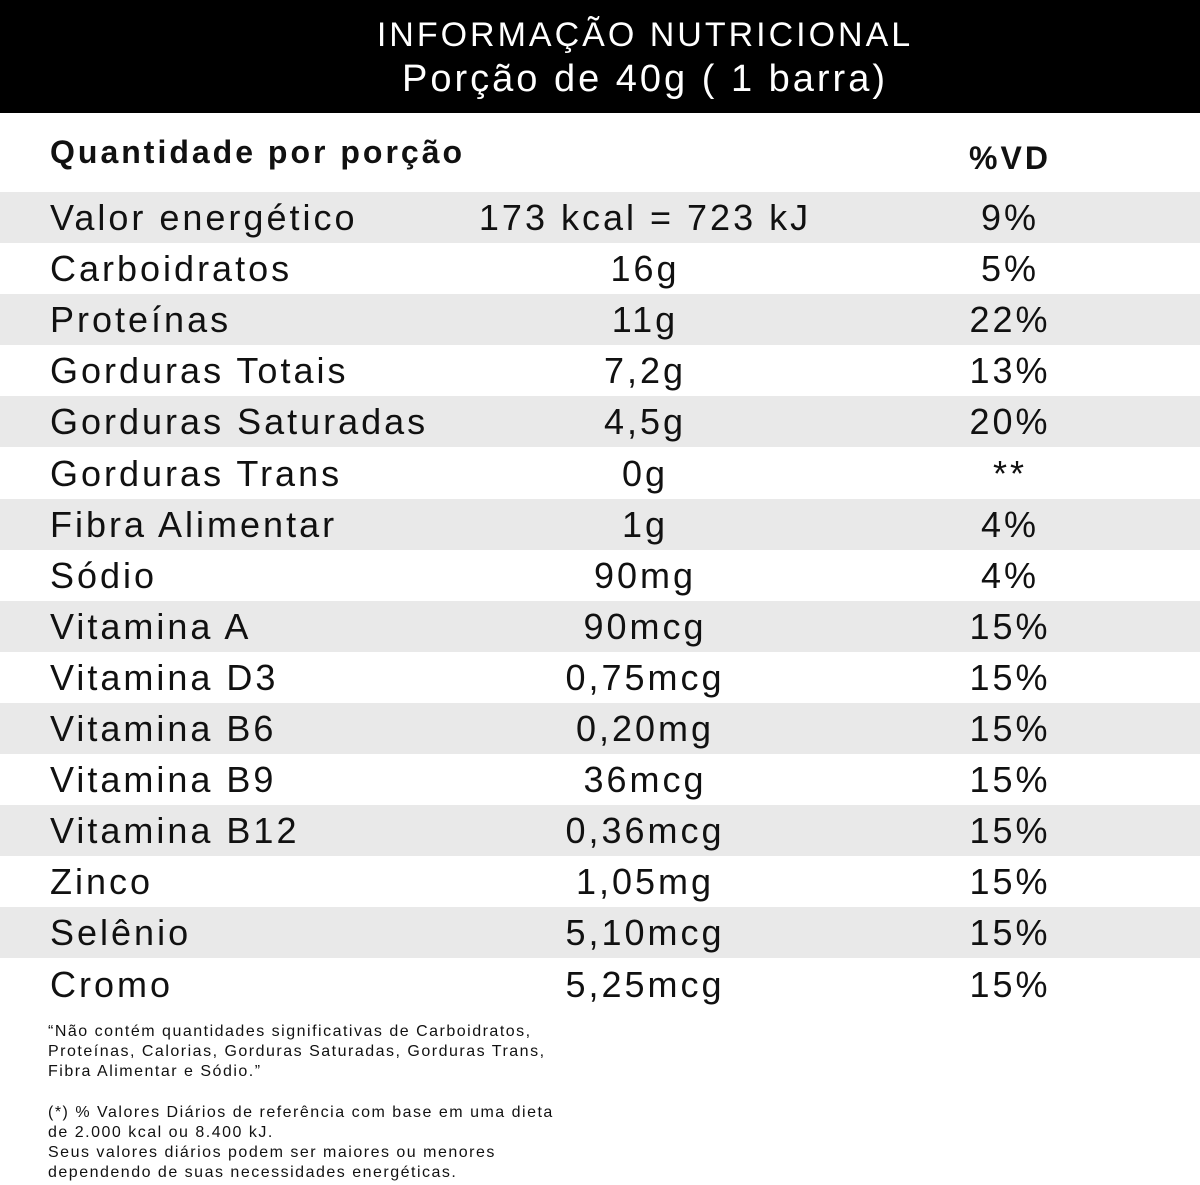 The width and height of the screenshot is (1200, 1185). What do you see at coordinates (1010, 217) in the screenshot?
I see `daily-value: 9%` at bounding box center [1010, 217].